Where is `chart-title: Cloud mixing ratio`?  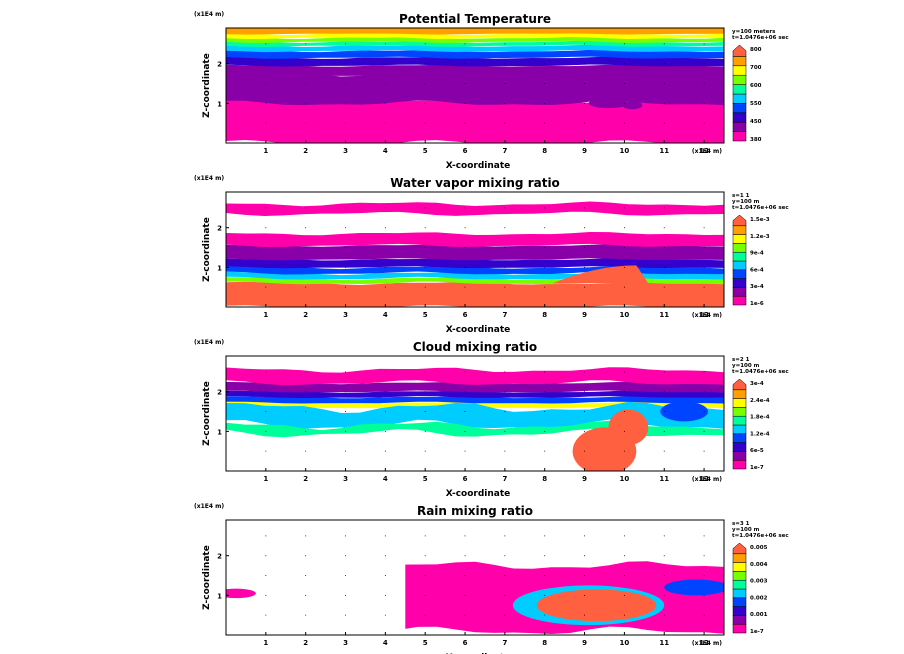 chart-title: Cloud mixing ratio is located at coordinates (475, 347).